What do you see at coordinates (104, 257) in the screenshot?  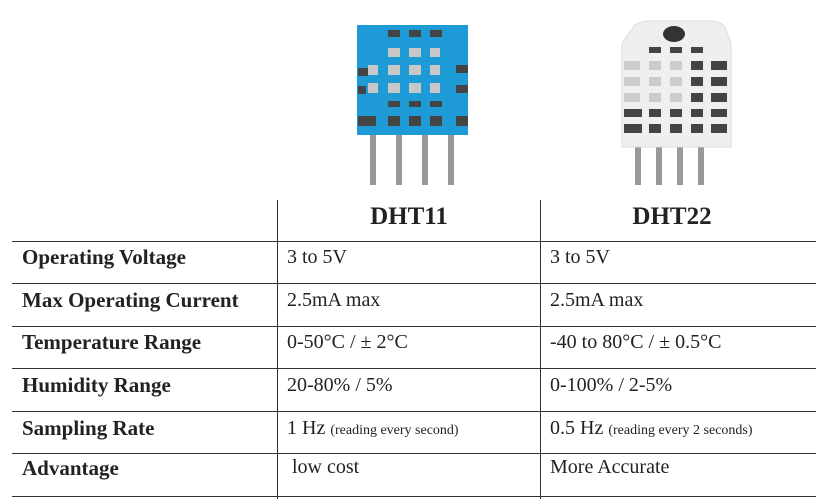 I see `row-label: Operating Voltage` at bounding box center [104, 257].